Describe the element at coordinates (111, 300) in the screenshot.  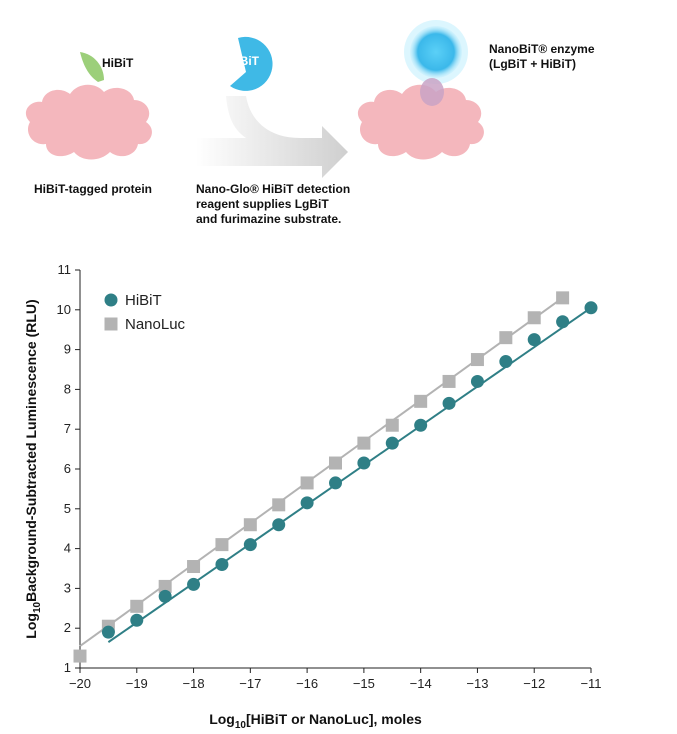
I see `legend-marker-hibit` at that location.